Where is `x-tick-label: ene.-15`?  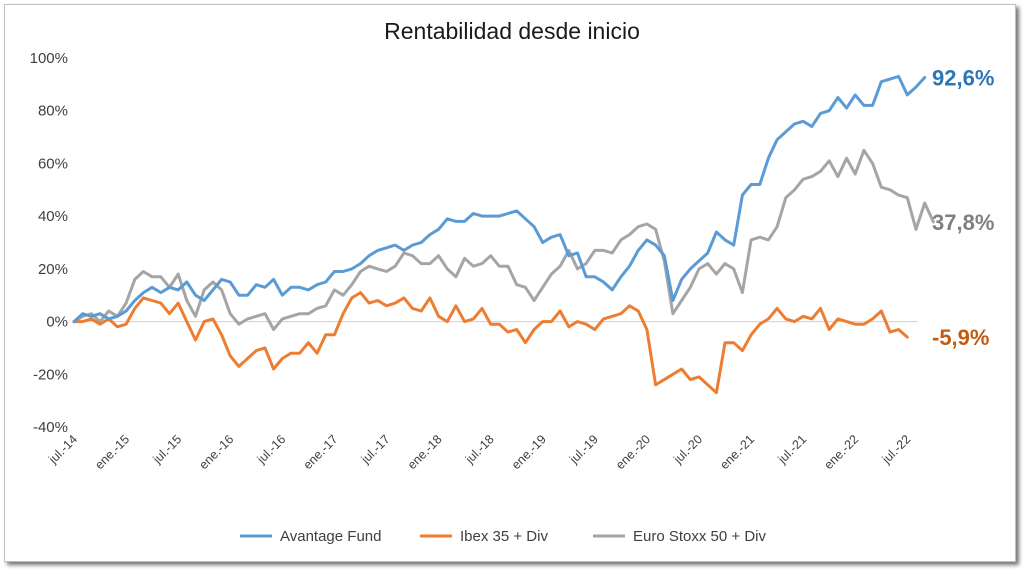 x-tick-label: ene.-15 is located at coordinates (112, 452).